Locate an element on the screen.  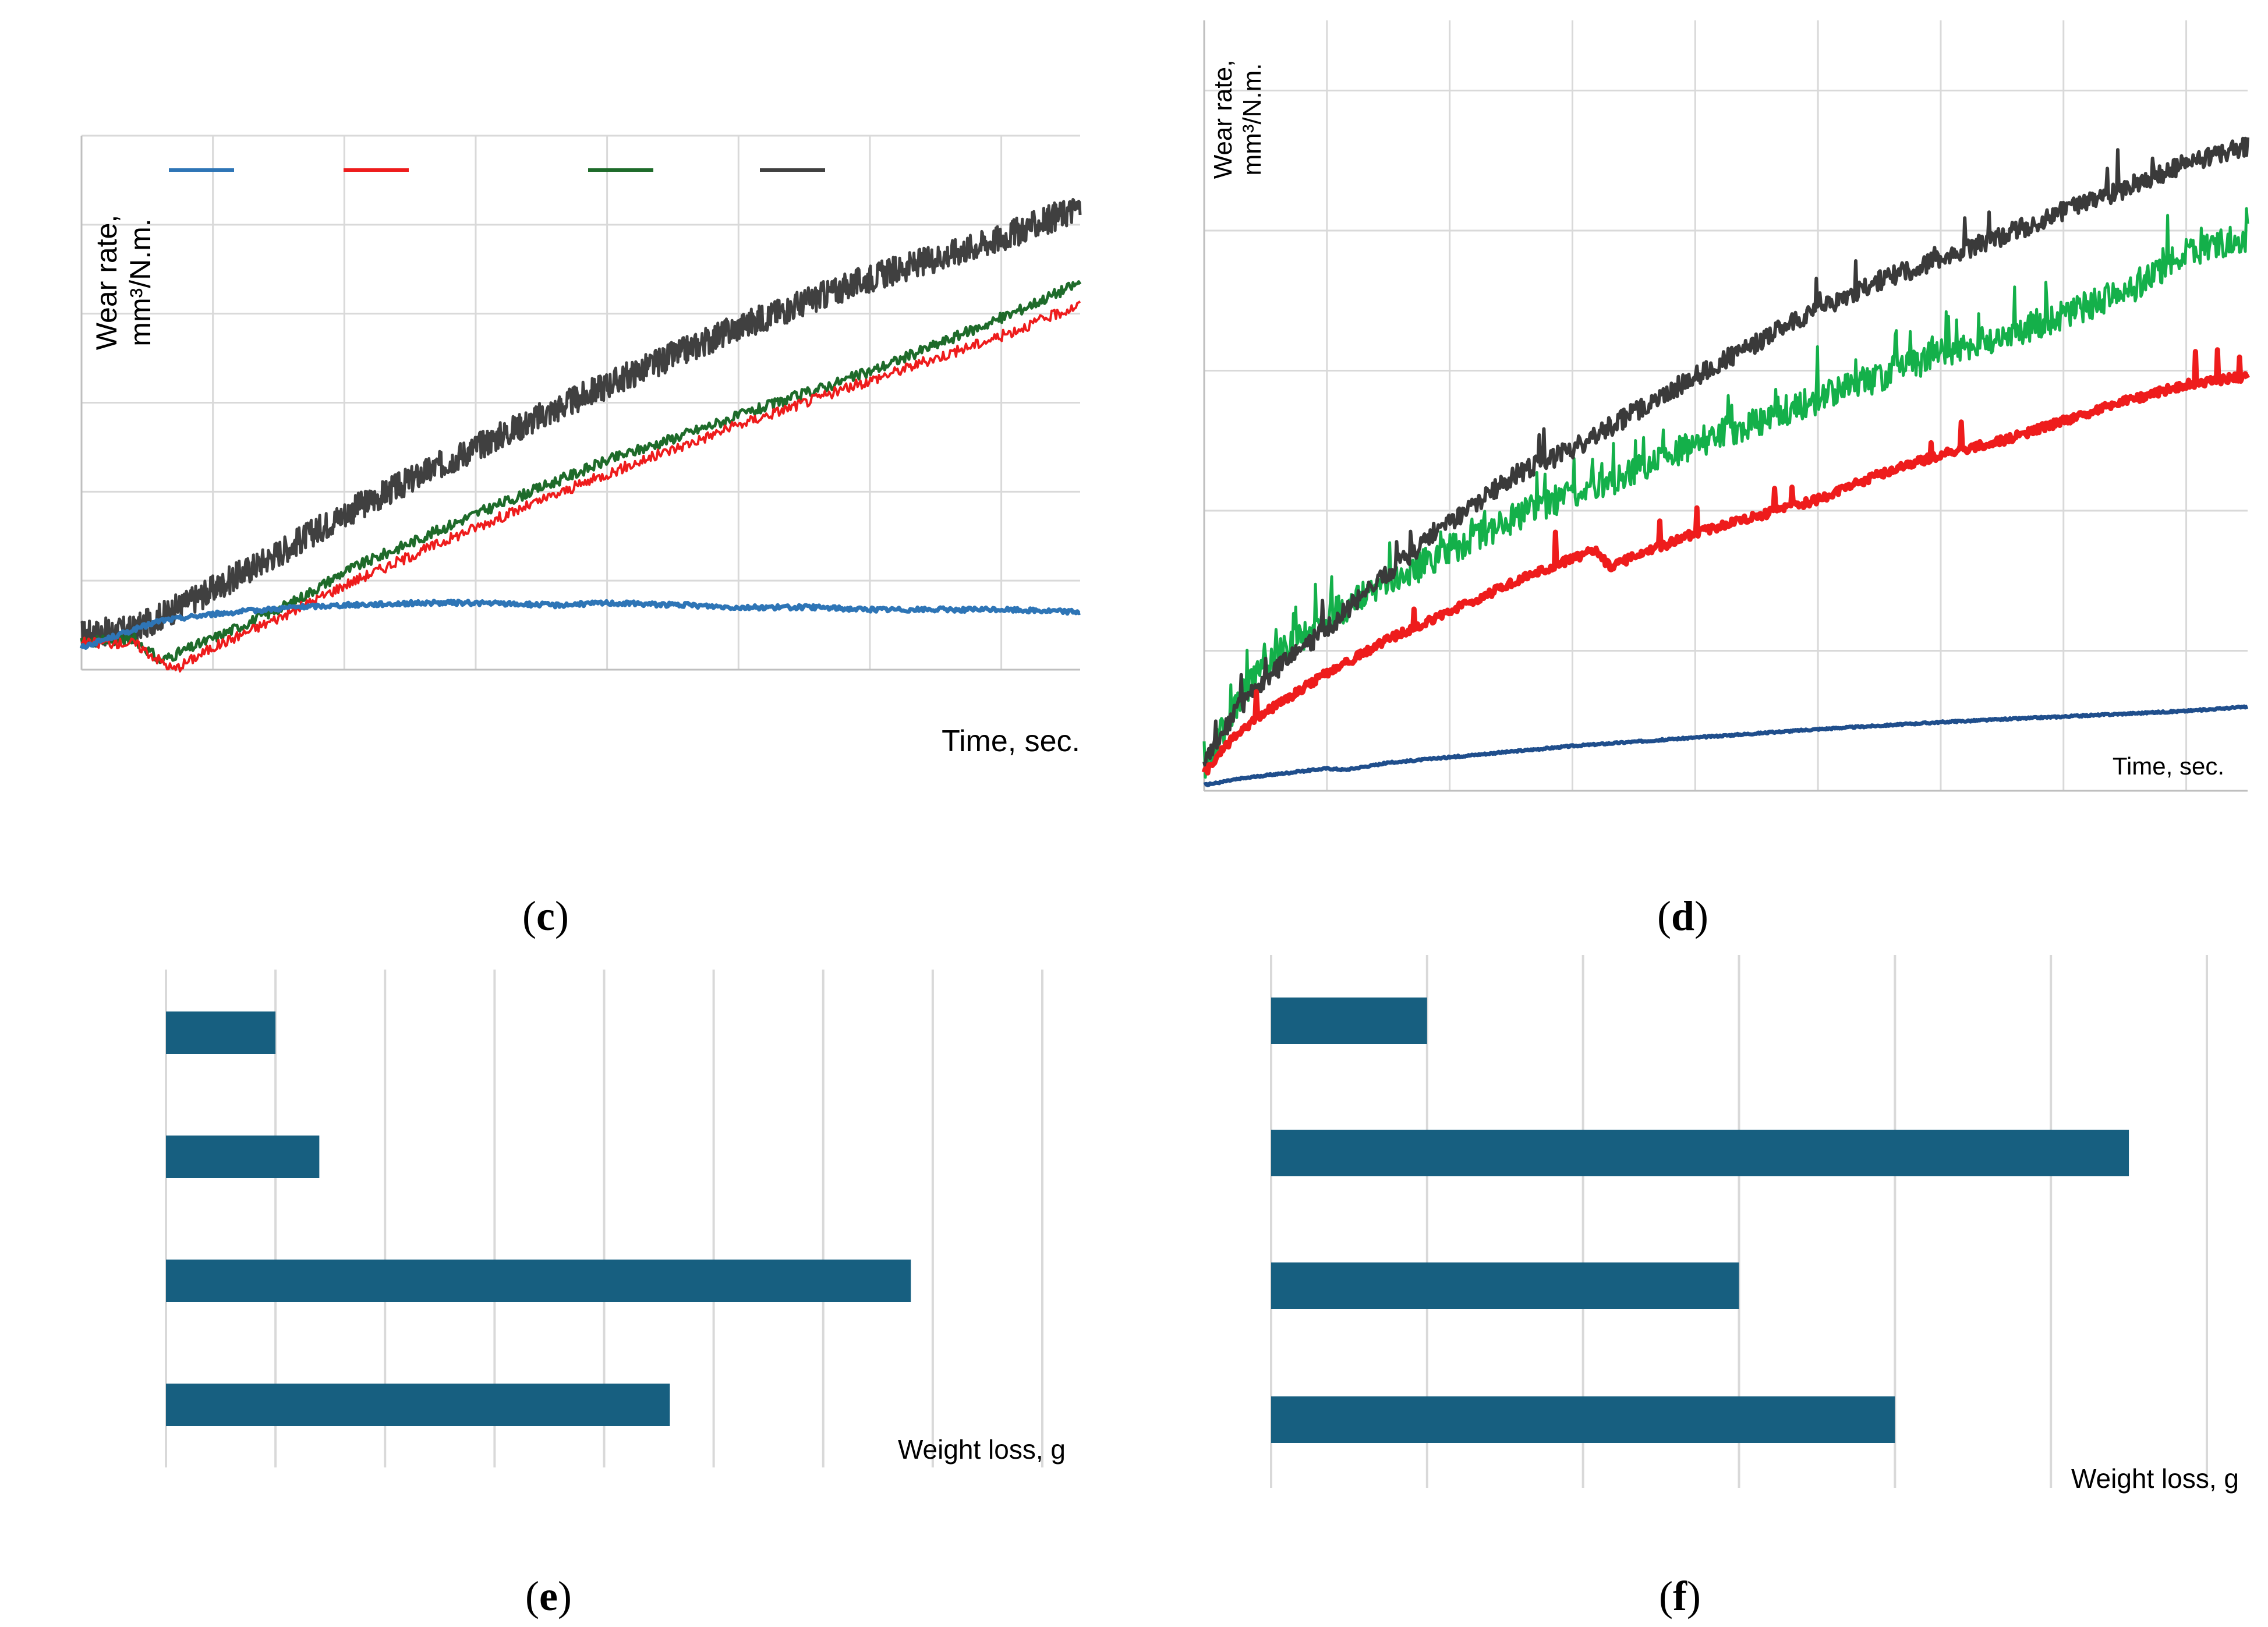
caption-c: (c) is located at coordinates (545, 916).